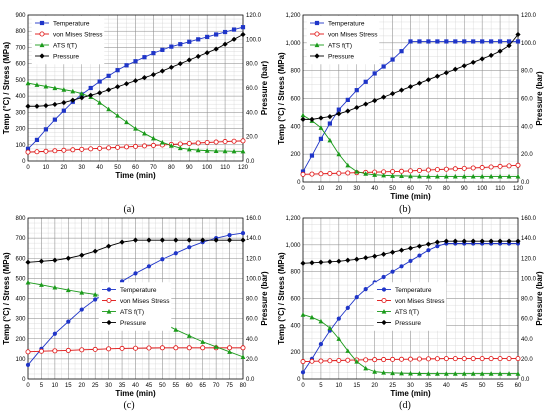 The image size is (550, 411). I want to click on x-tick-label: 70, so click(216, 386).